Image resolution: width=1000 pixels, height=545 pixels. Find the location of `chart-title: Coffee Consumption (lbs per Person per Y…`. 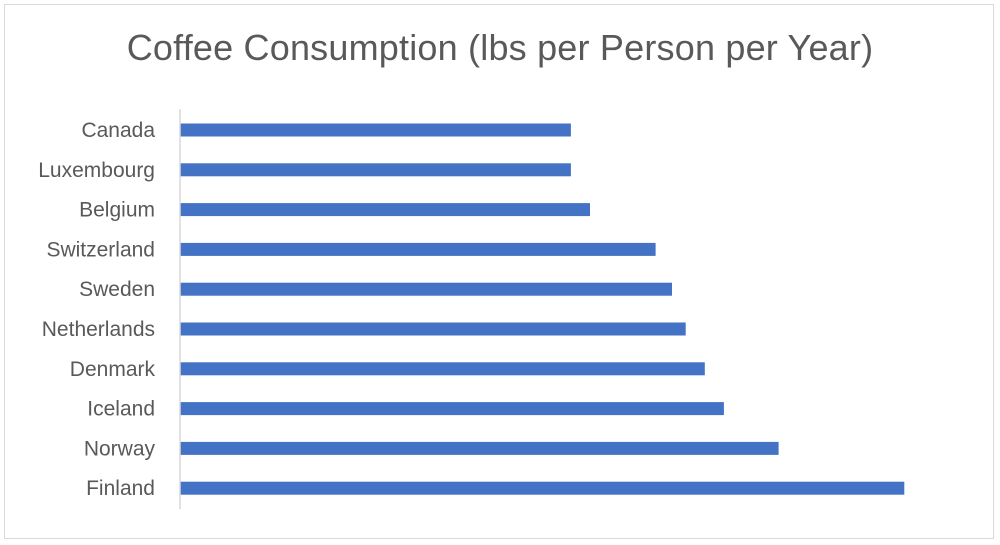

chart-title: Coffee Consumption (lbs per Person per Y… is located at coordinates (500, 47).